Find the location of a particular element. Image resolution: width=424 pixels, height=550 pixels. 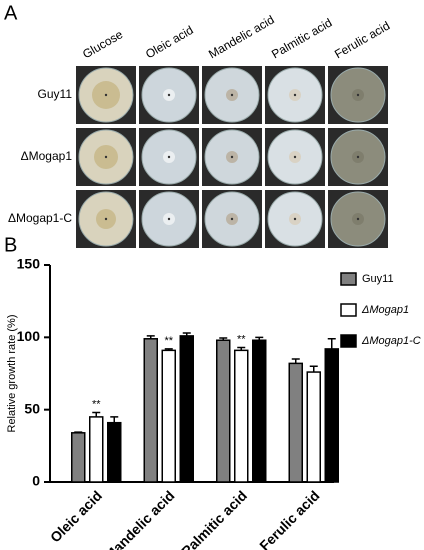

column-label: Glucose is located at coordinates (102, 44).